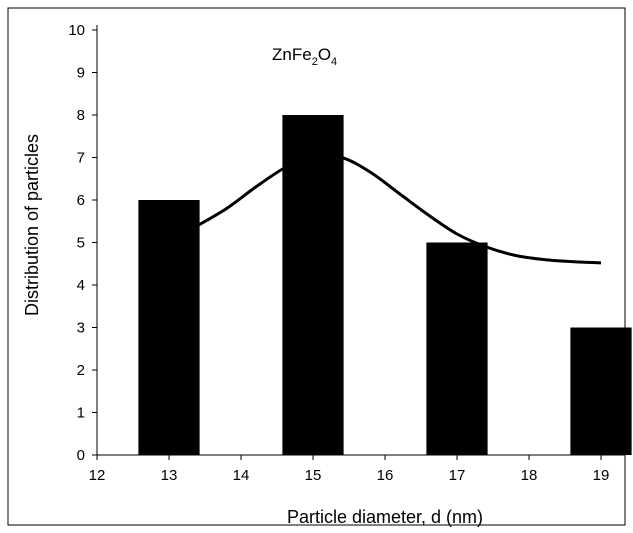 The width and height of the screenshot is (633, 533). What do you see at coordinates (385, 475) in the screenshot?
I see `x-tick-label-4: 16` at bounding box center [385, 475].